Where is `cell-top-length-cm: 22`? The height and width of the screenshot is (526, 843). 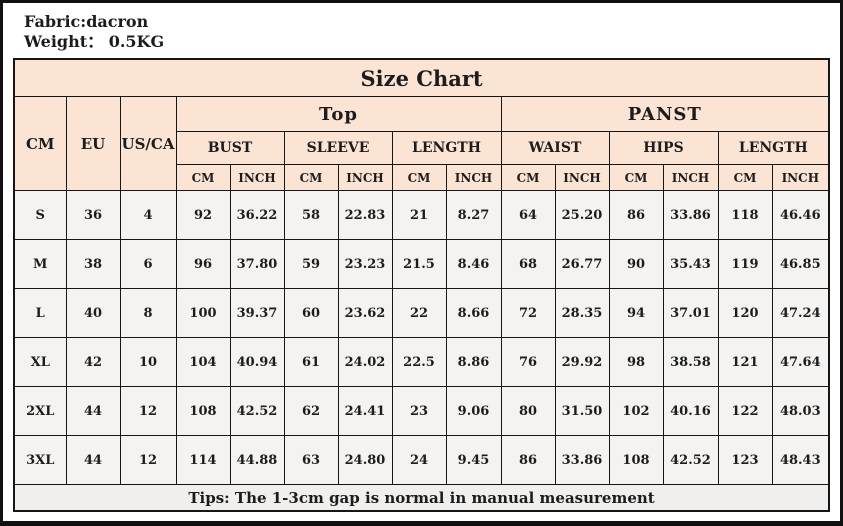
cell-top-length-cm: 22 is located at coordinates (419, 313).